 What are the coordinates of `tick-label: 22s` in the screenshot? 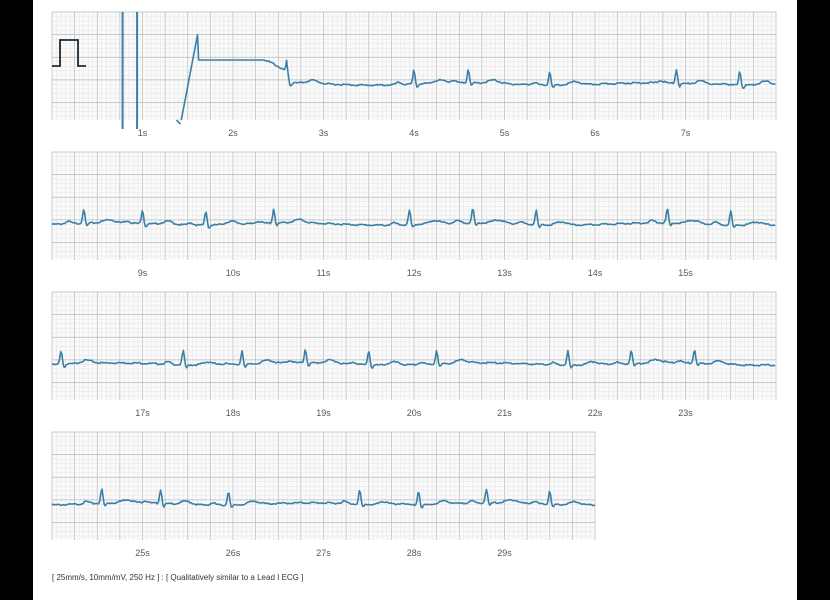 It's located at (595, 413).